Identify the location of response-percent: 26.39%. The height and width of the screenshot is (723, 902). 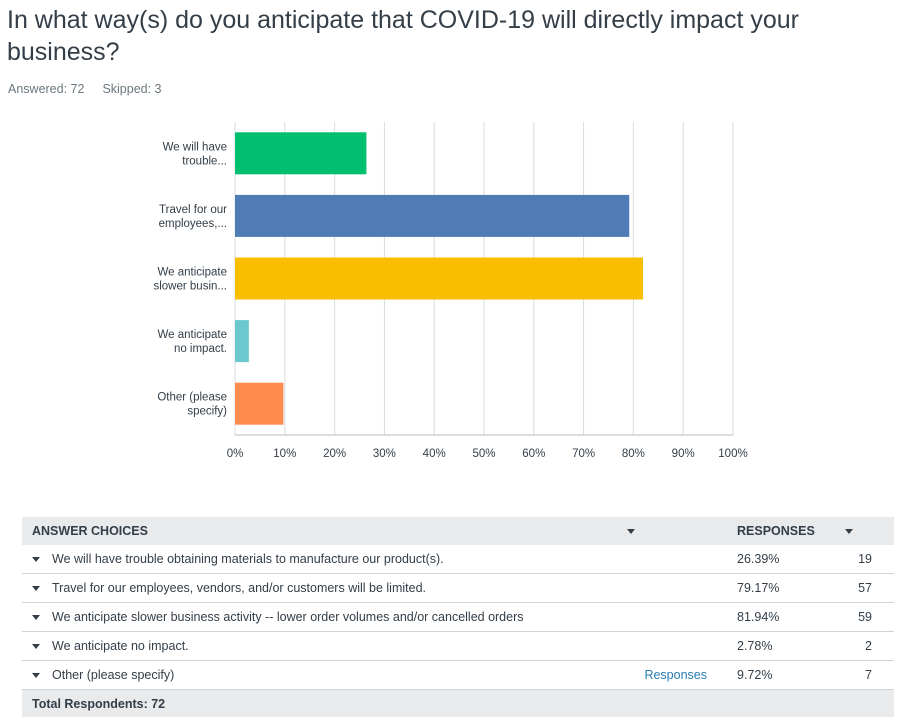
(780, 559).